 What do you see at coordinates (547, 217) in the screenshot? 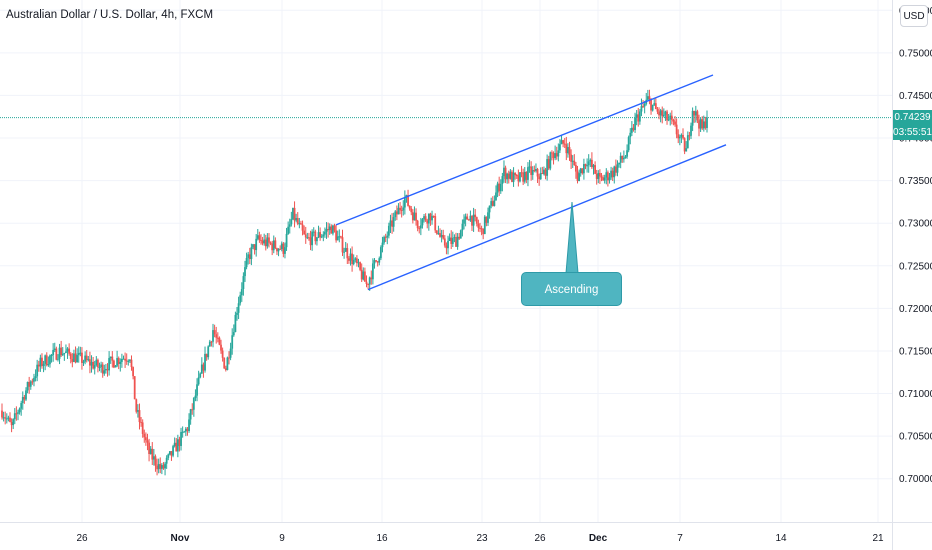
I see `channel-line-lower` at bounding box center [547, 217].